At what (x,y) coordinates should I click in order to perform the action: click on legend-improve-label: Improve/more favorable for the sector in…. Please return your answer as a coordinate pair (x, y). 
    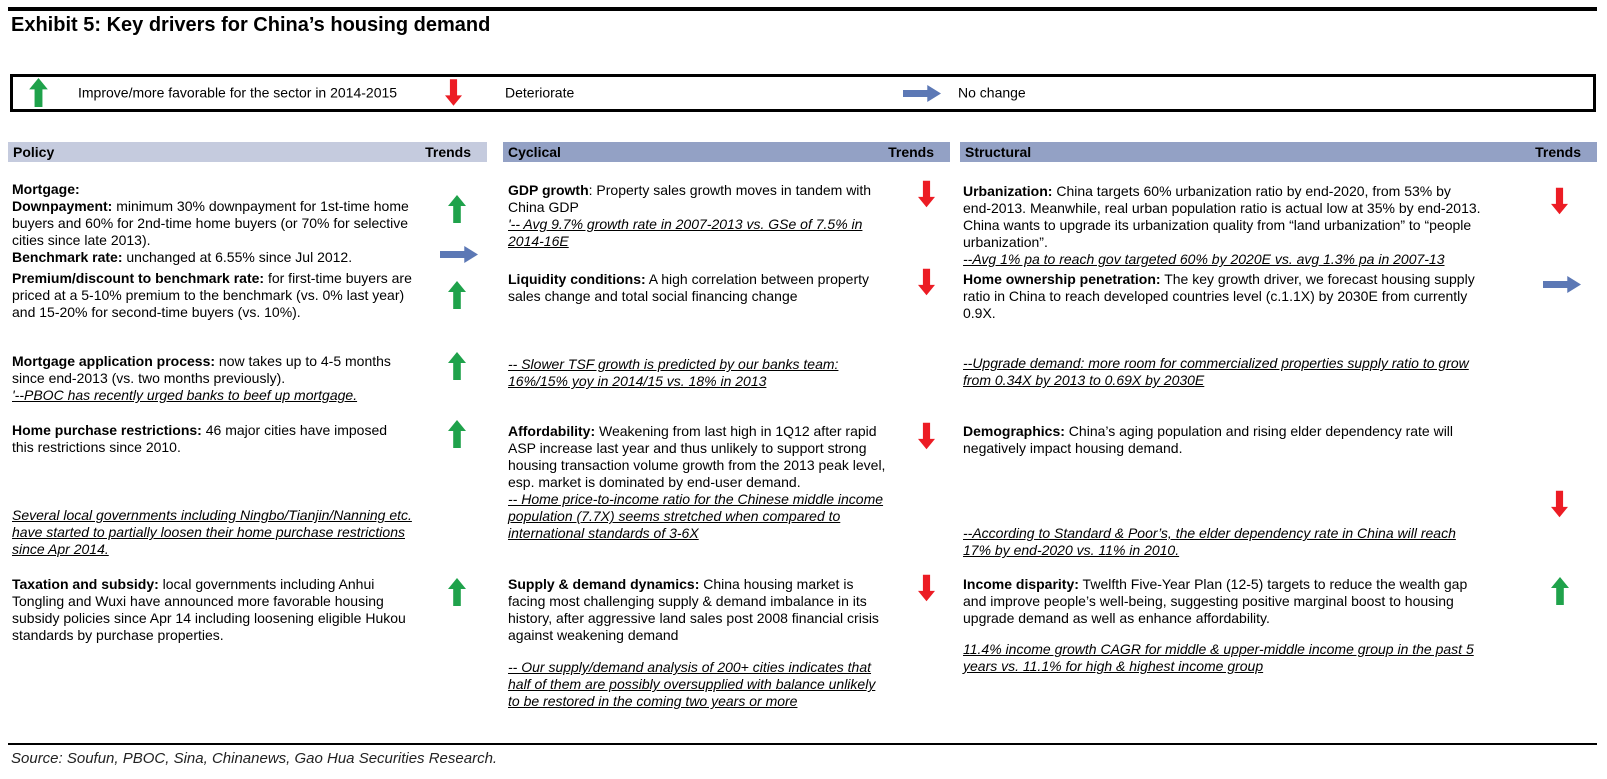
    Looking at the image, I should click on (238, 92).